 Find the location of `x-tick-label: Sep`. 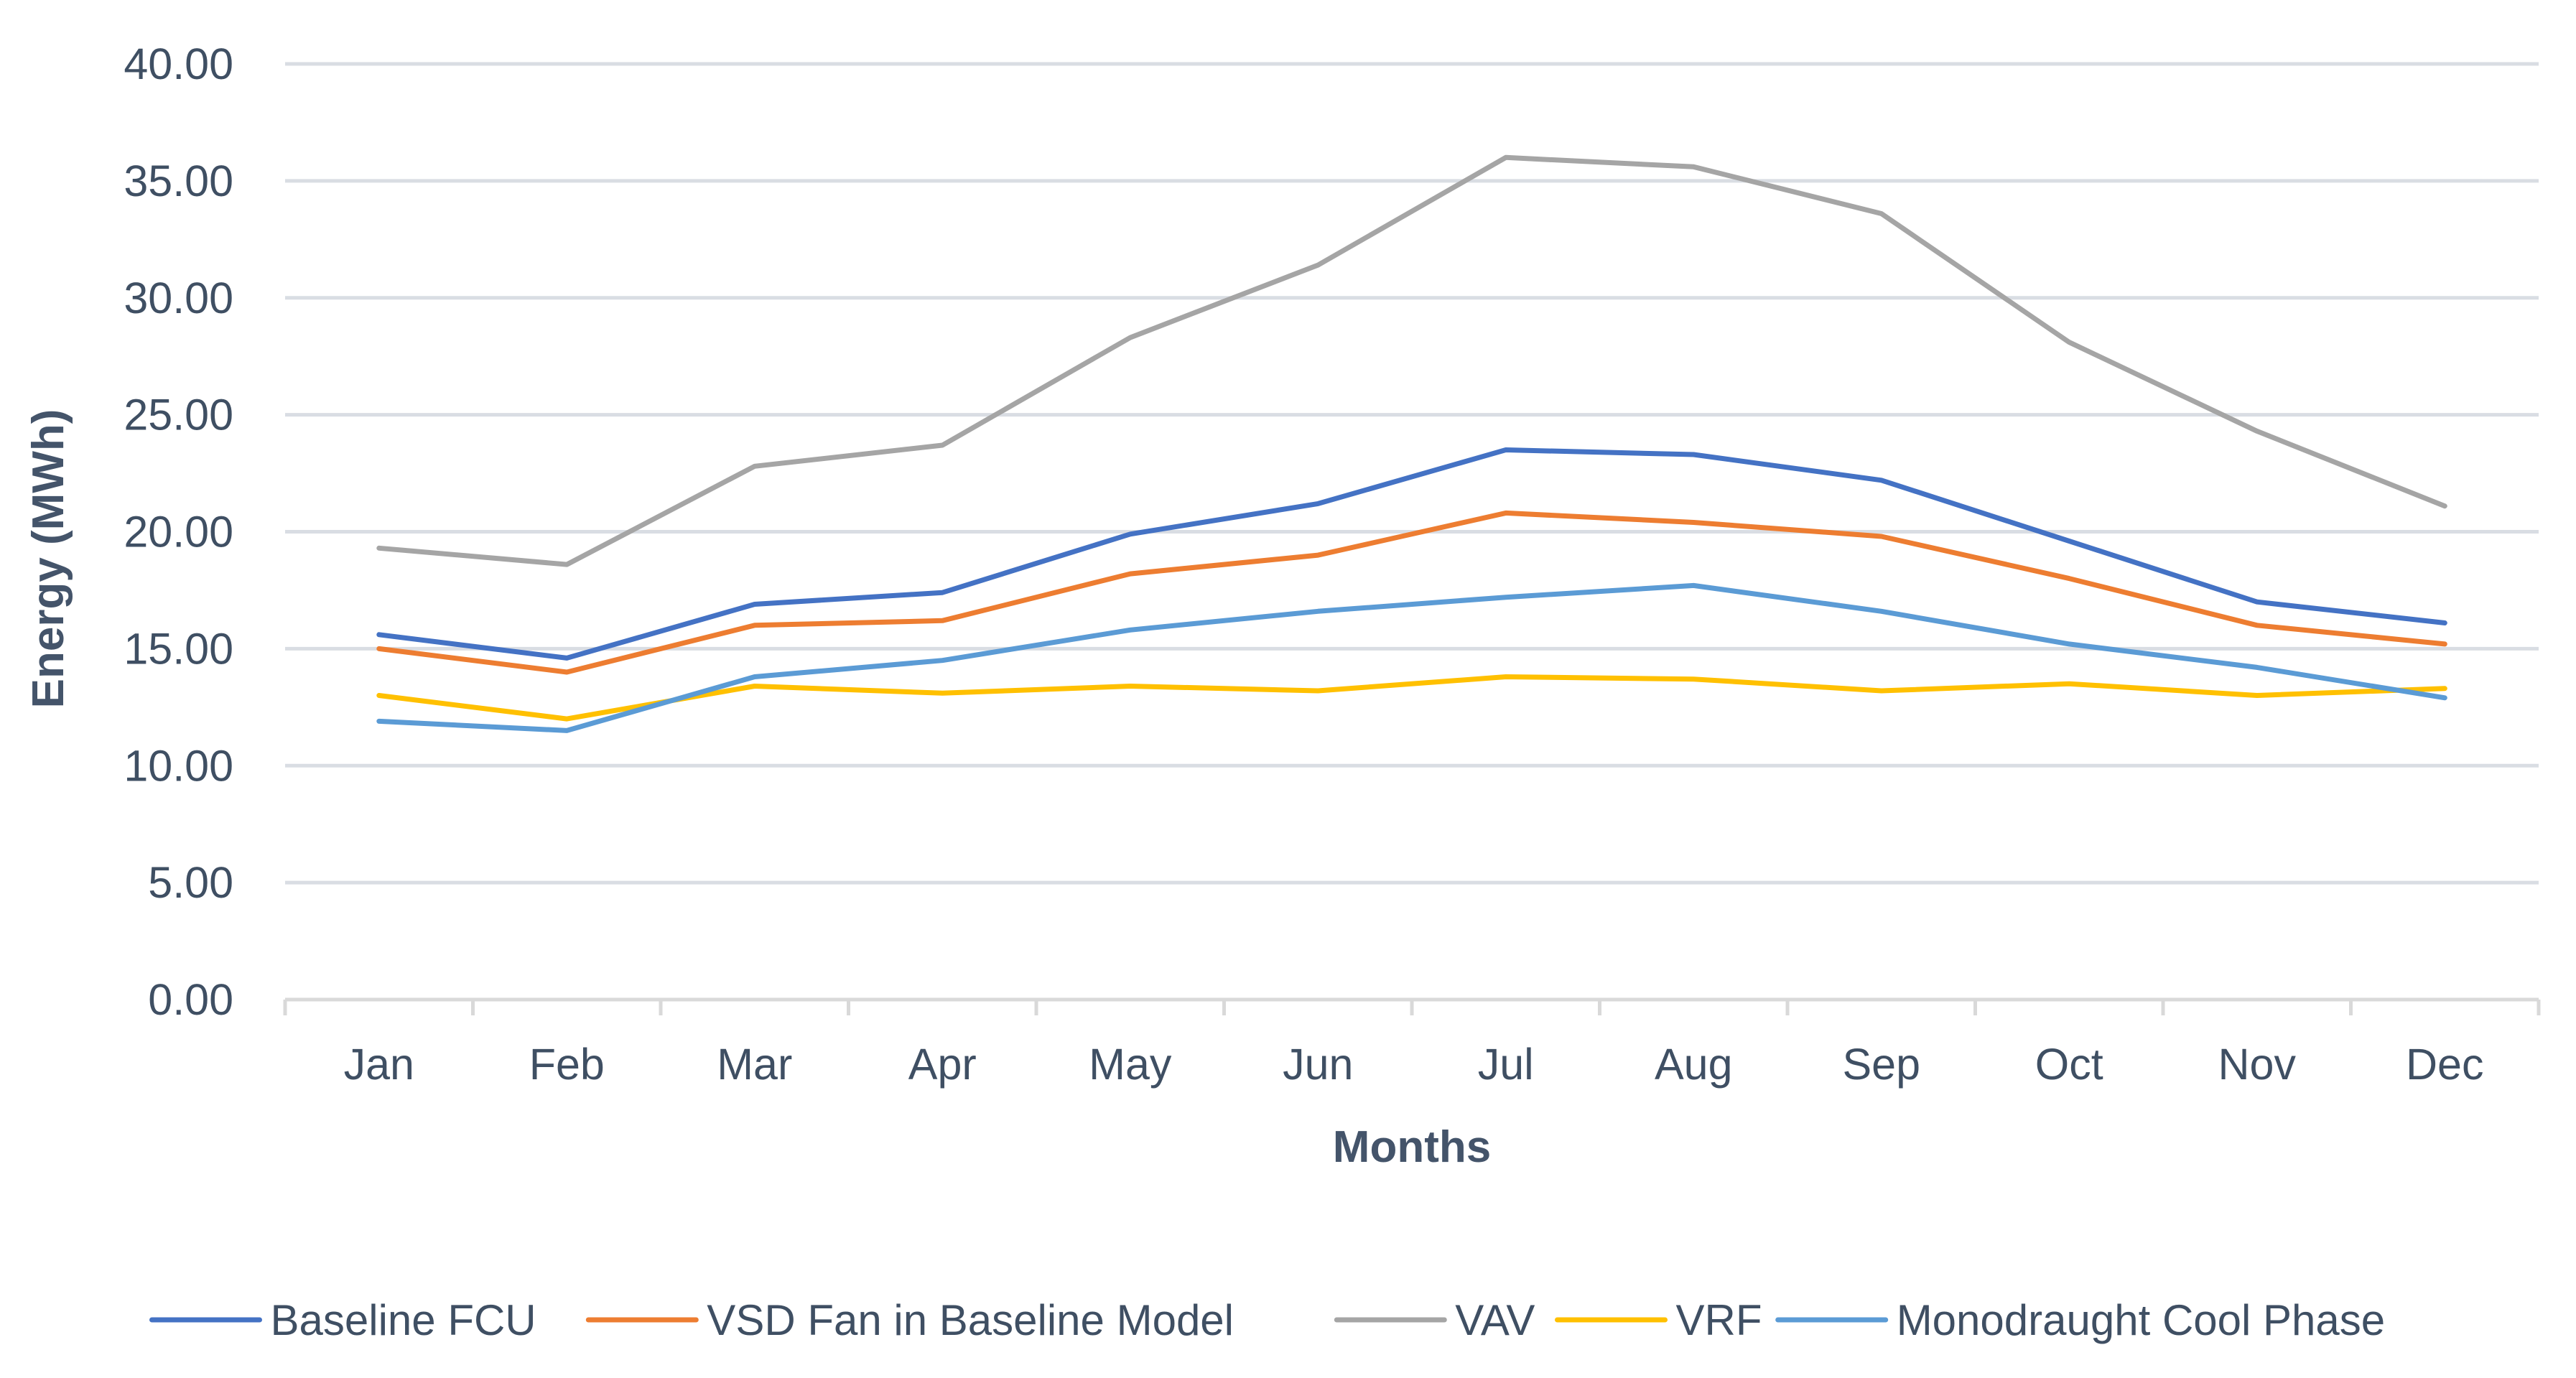

x-tick-label: Sep is located at coordinates (1881, 1064).